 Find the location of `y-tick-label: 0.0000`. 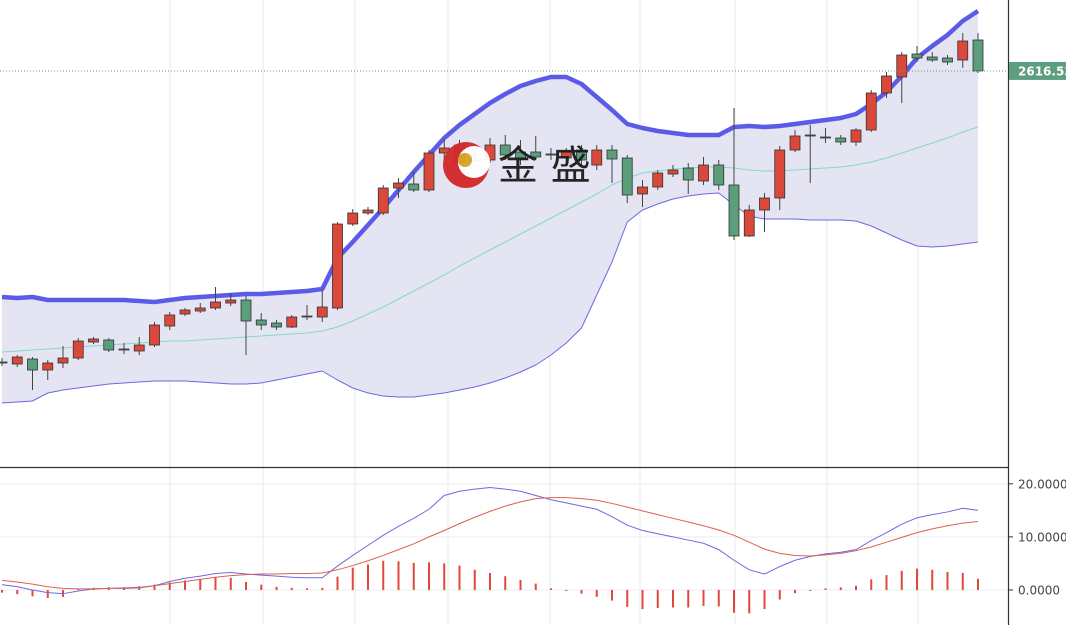

y-tick-label: 0.0000 is located at coordinates (1039, 590).